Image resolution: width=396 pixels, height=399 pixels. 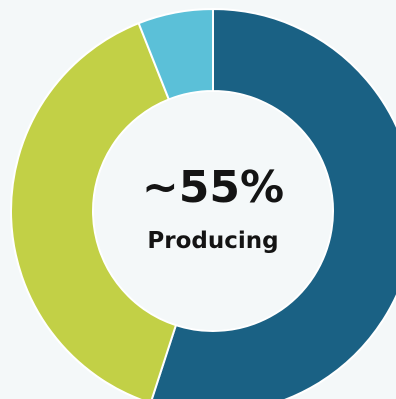 What do you see at coordinates (213, 241) in the screenshot?
I see `center-caption-label: Producing` at bounding box center [213, 241].